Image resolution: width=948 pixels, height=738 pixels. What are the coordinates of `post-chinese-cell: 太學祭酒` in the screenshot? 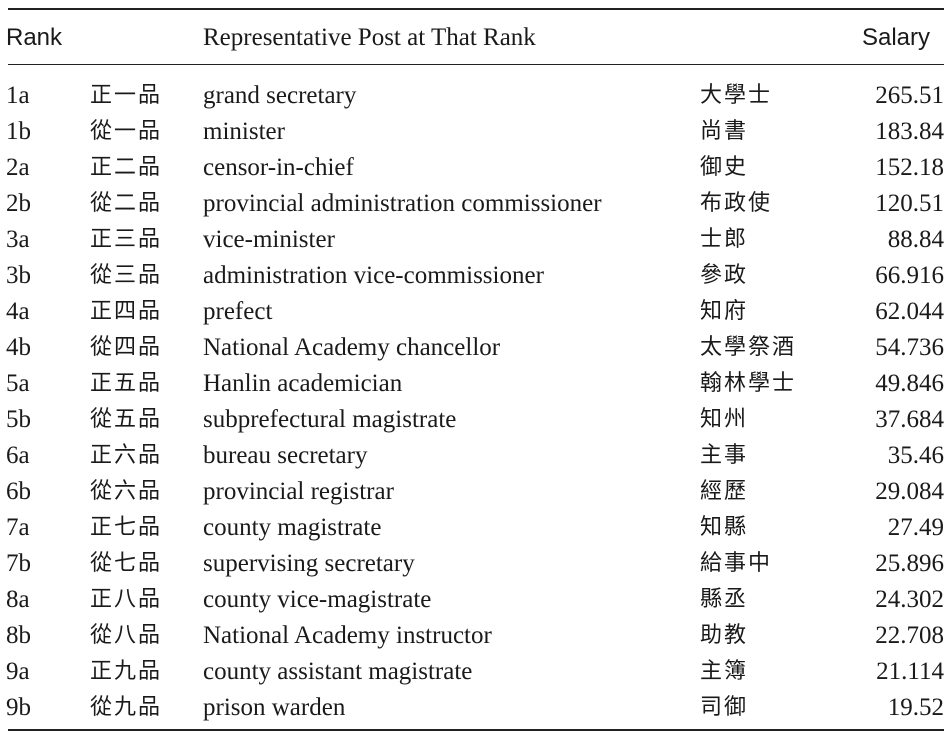 It's located at (748, 347).